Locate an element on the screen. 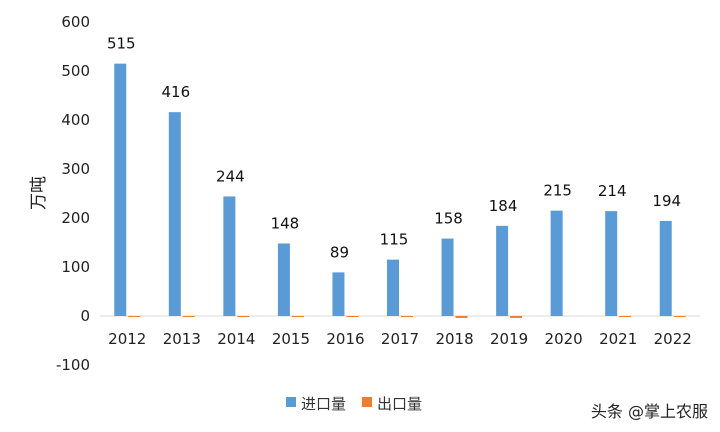 This screenshot has width=720, height=432. x-tick-label: 2016 is located at coordinates (345, 339).